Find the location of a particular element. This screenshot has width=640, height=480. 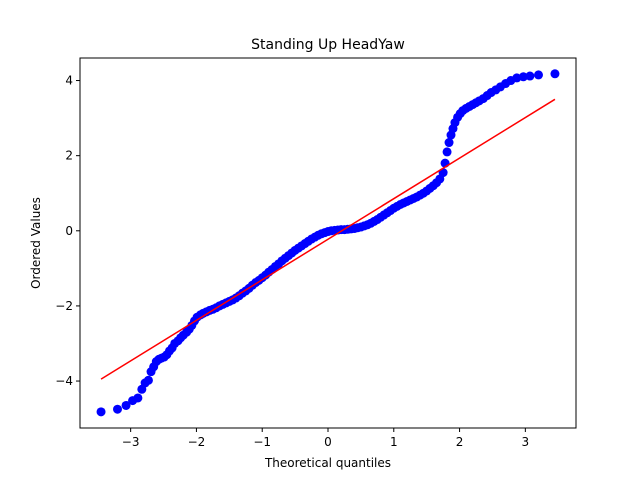

chart-title: Standing Up HeadYaw is located at coordinates (328, 45).